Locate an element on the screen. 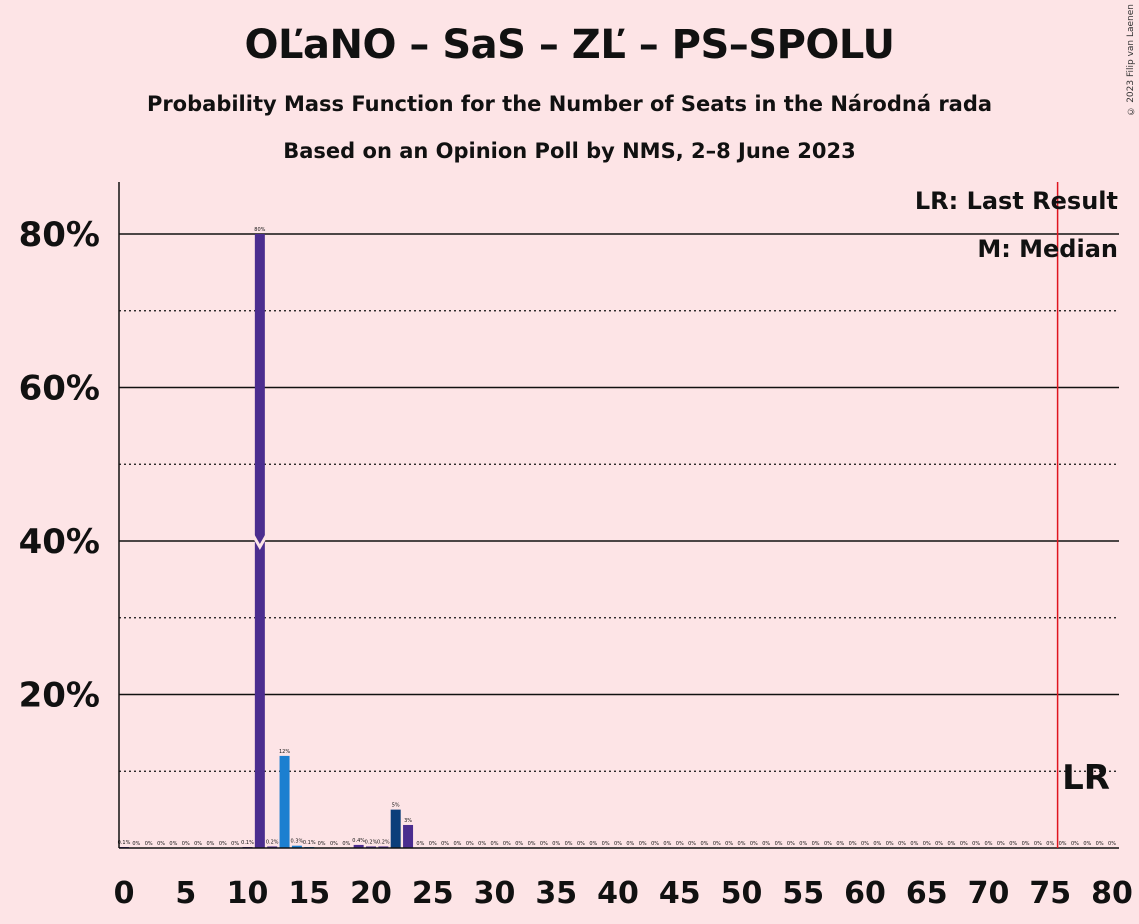 Image resolution: width=1139 pixels, height=924 pixels. bar-value-label: 0.1% is located at coordinates (124, 843).